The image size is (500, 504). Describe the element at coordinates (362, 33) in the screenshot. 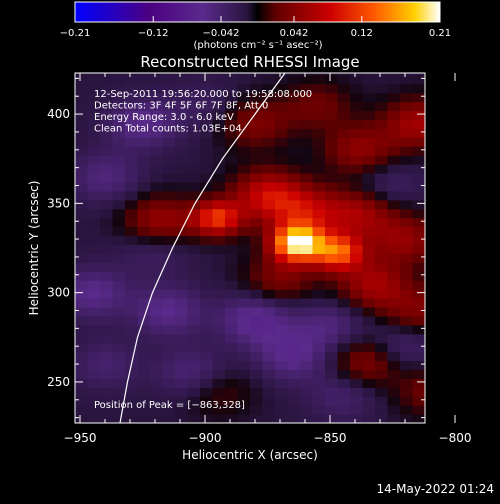

I see `colorbar-tick-label: 0.12` at that location.